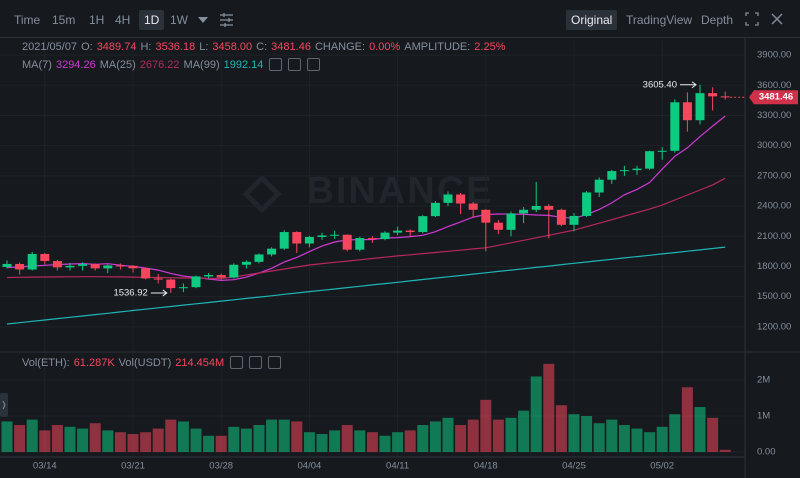 The width and height of the screenshot is (800, 478). Describe the element at coordinates (486, 466) in the screenshot. I see `x-tick-label: 04/18` at that location.